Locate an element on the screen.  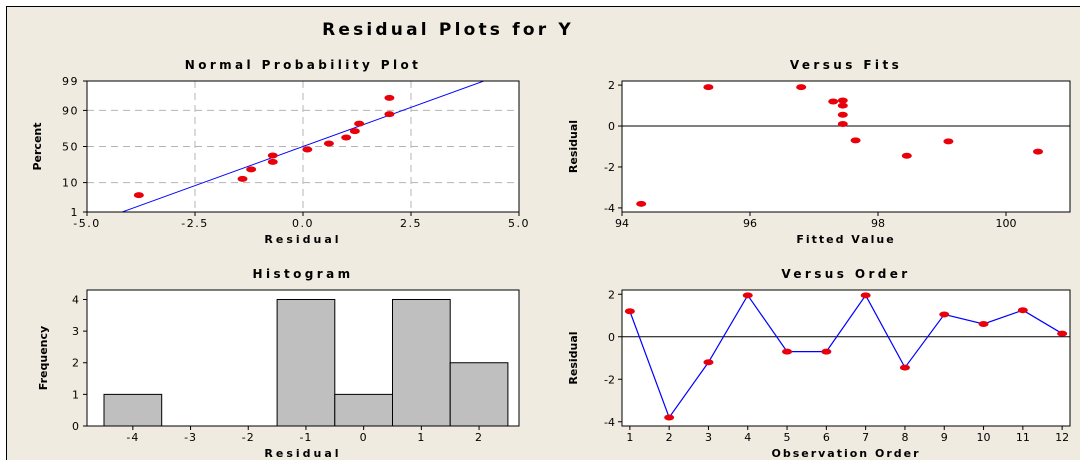
hist-x-tick-label: -4 is located at coordinates (132, 437).